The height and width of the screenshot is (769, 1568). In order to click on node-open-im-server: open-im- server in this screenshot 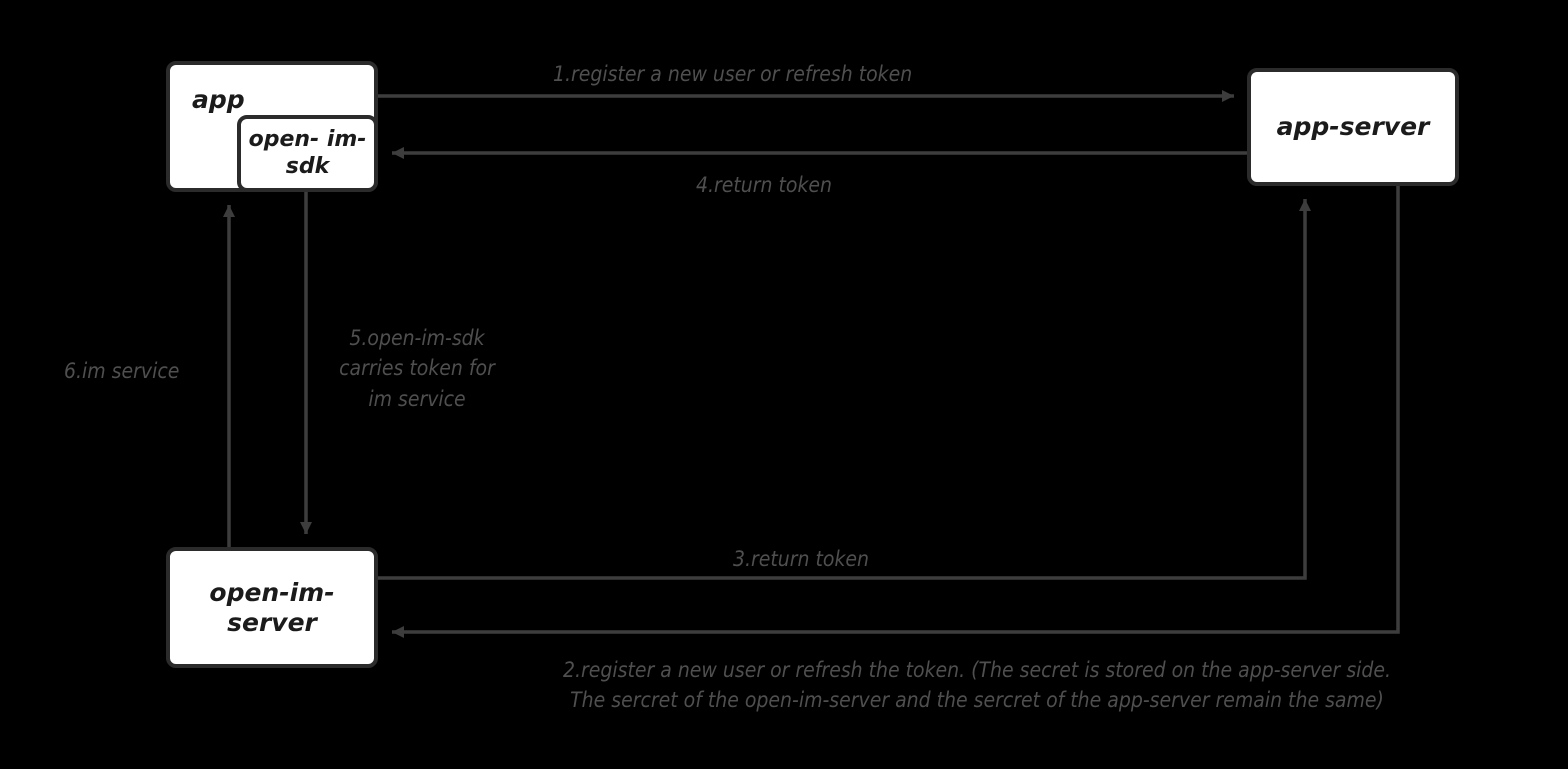, I will do `click(272, 607)`.